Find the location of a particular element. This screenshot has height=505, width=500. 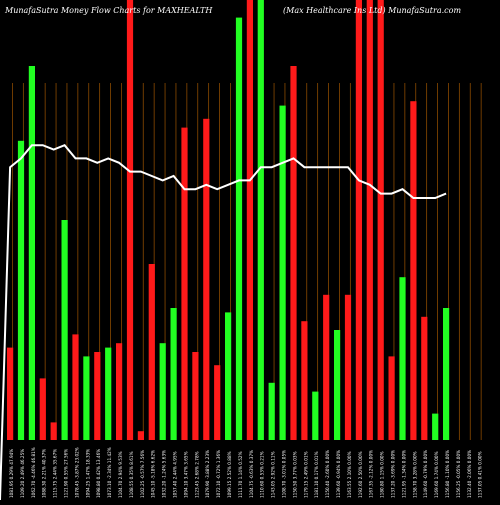

x-axis-label: 1032.20 -1.24% 5.63% is located at coordinates (164, 474).